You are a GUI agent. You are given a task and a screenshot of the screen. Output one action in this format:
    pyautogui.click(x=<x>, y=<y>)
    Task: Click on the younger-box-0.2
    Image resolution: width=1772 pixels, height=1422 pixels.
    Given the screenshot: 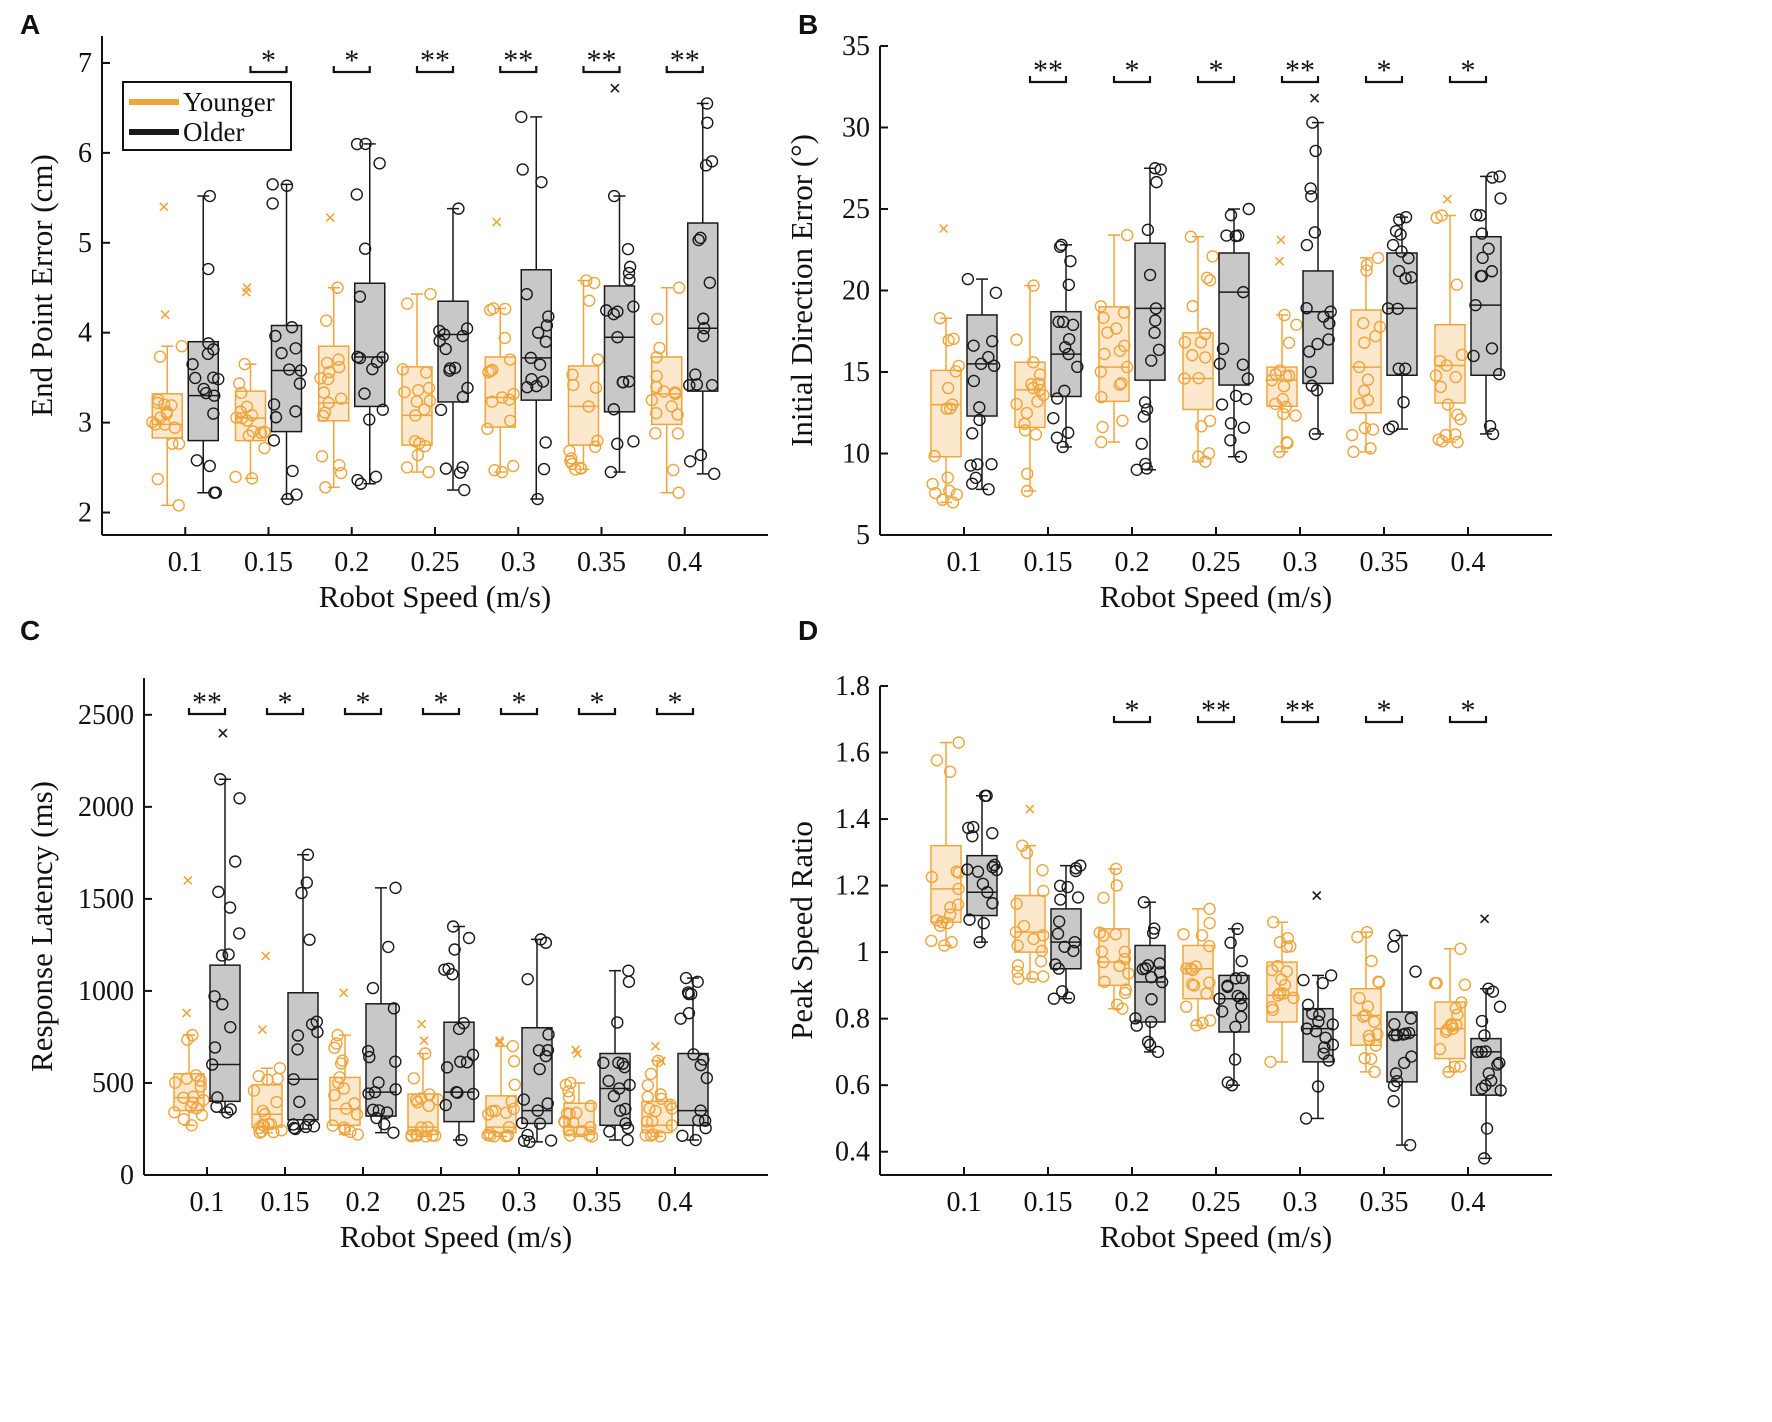 What is the action you would take?
    pyautogui.click(x=1114, y=938)
    